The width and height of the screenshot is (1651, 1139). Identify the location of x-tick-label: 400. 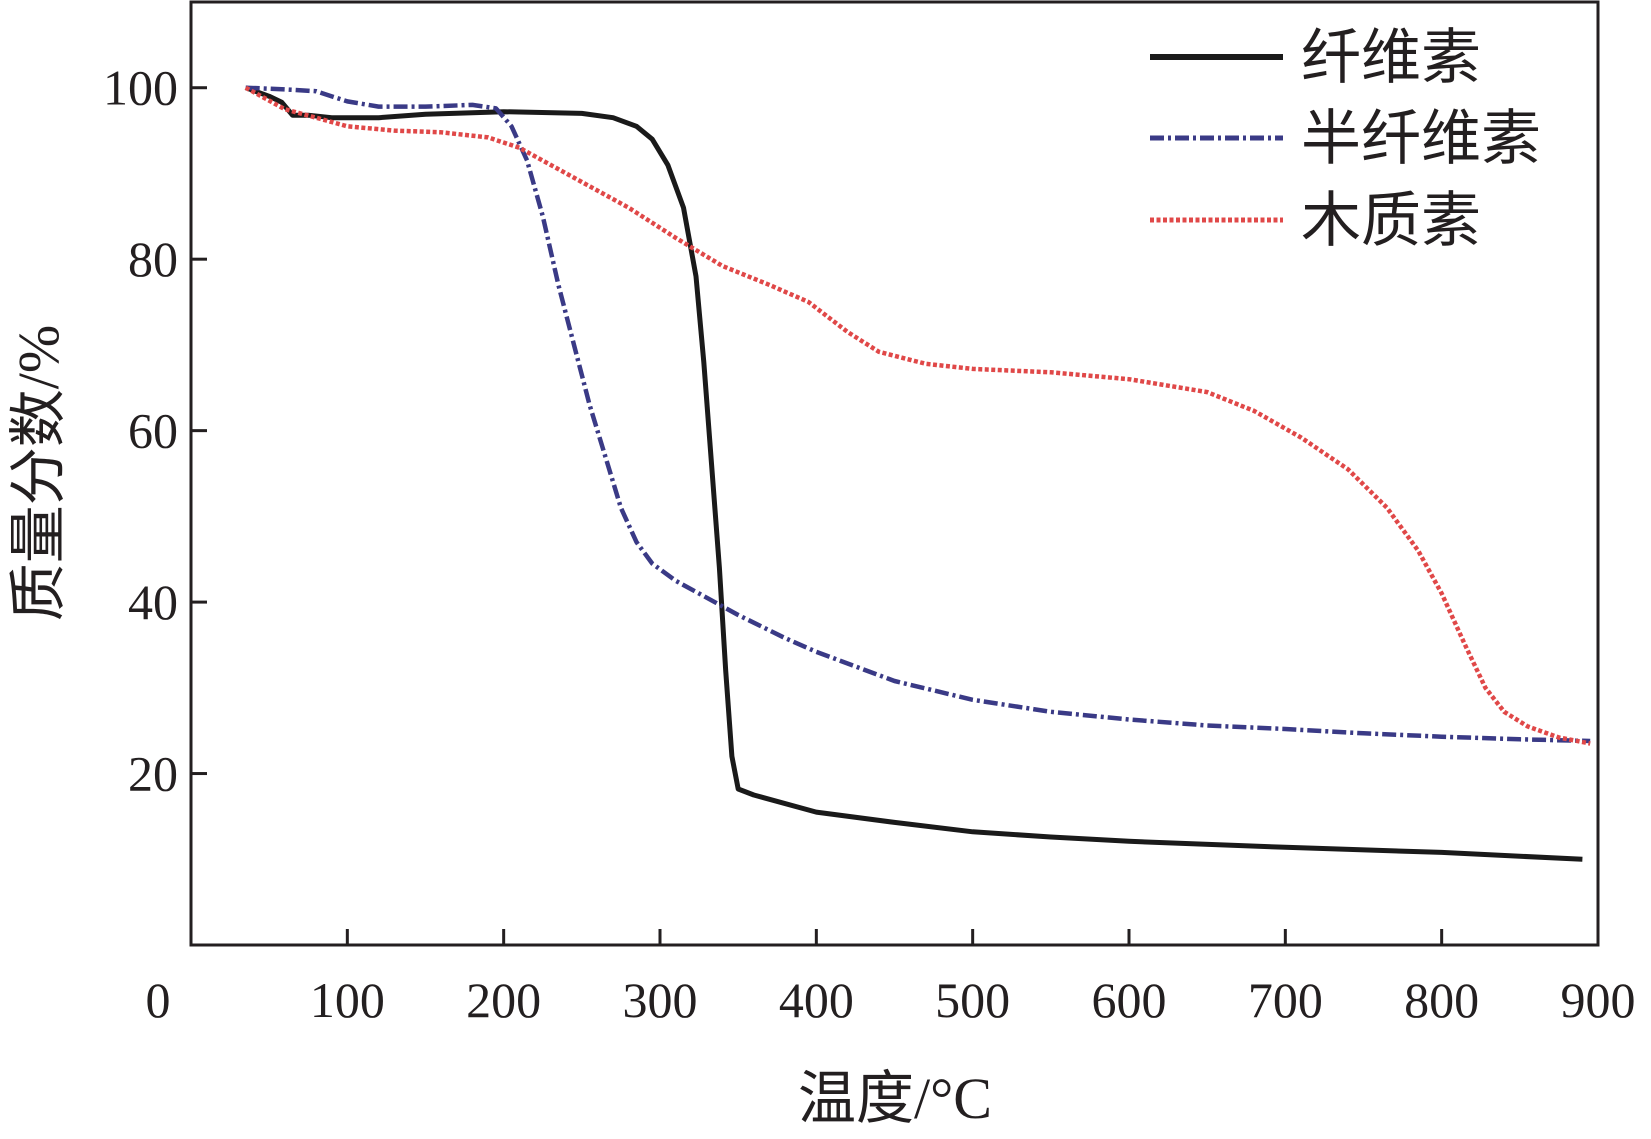
(816, 1000).